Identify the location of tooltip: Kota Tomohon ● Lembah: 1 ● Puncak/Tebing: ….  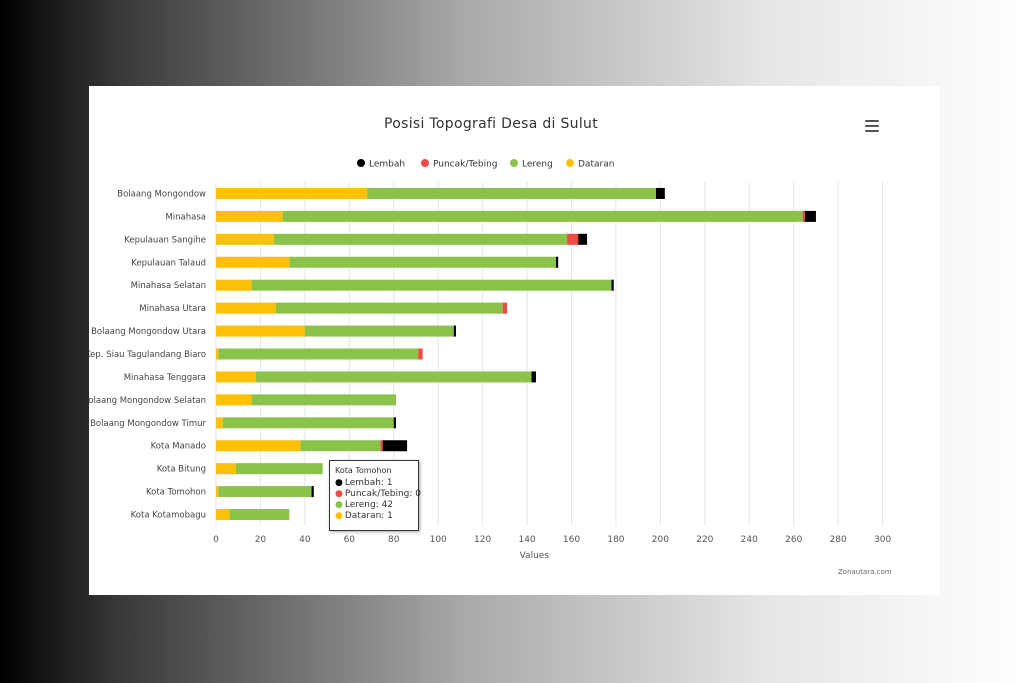
(375, 495).